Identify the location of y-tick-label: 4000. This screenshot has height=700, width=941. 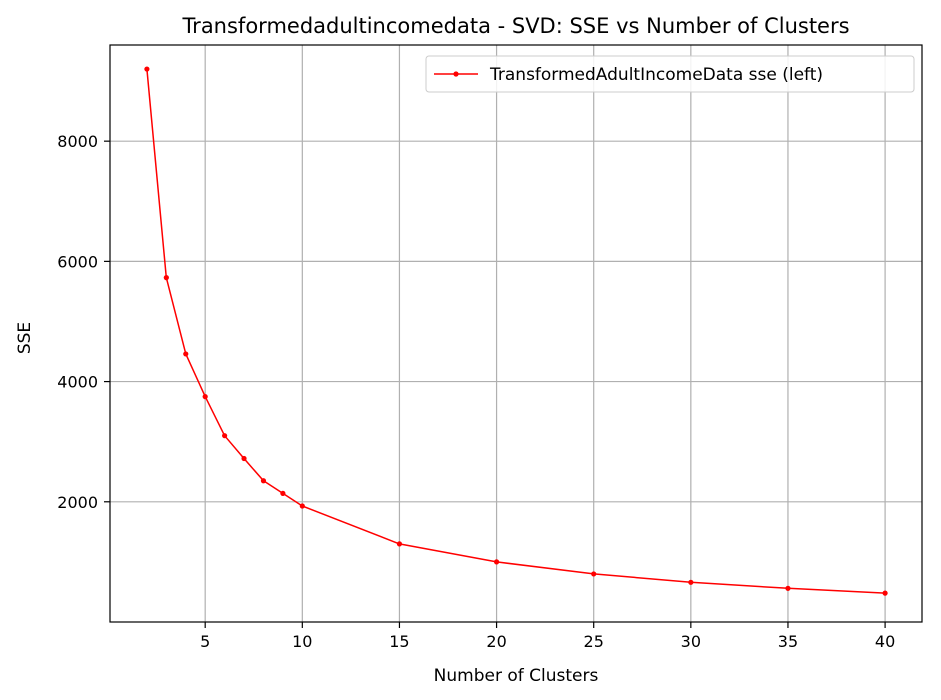
(77, 382).